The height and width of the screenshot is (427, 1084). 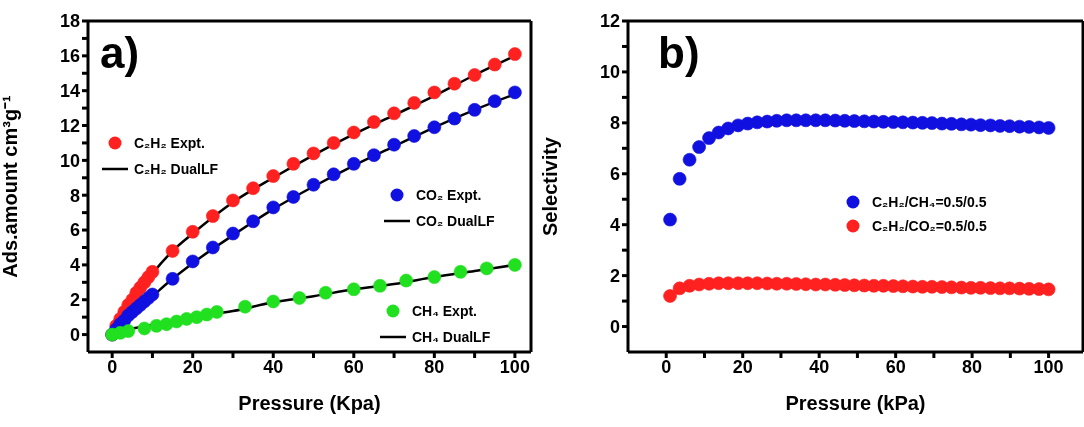 I want to click on legend-label: C₂H₂/CH₄=0.5/0.5, so click(x=929, y=202).